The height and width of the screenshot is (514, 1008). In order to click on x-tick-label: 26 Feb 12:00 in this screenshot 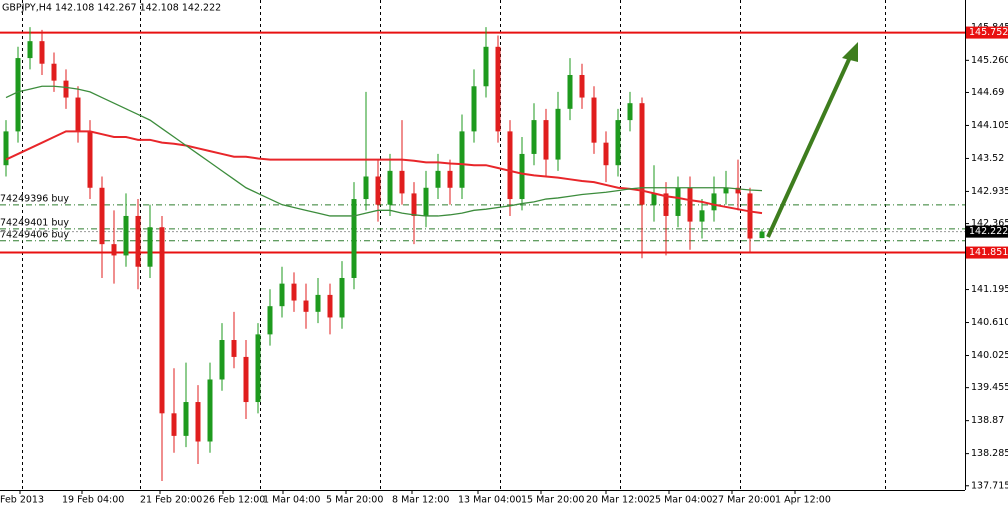, I will do `click(234, 500)`.